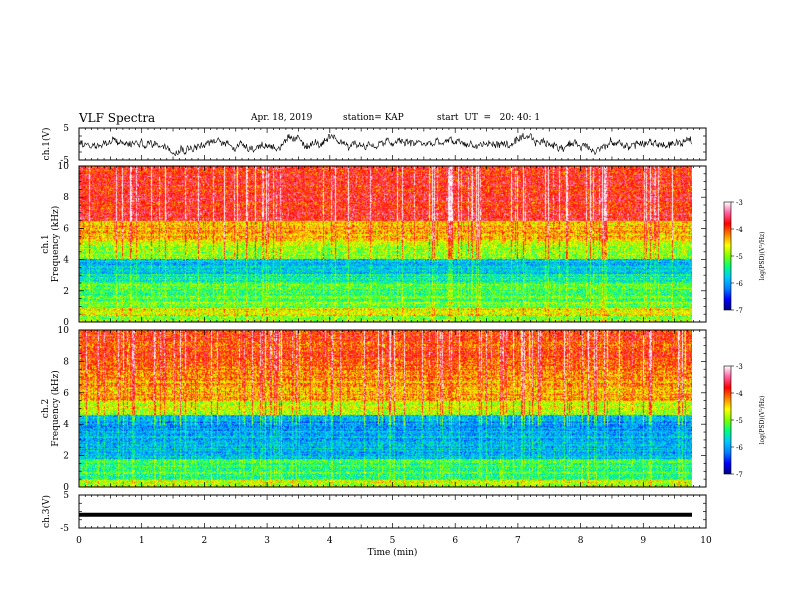 The height and width of the screenshot is (612, 792). What do you see at coordinates (66, 496) in the screenshot?
I see `ch3-y-tick-label-0: 5` at bounding box center [66, 496].